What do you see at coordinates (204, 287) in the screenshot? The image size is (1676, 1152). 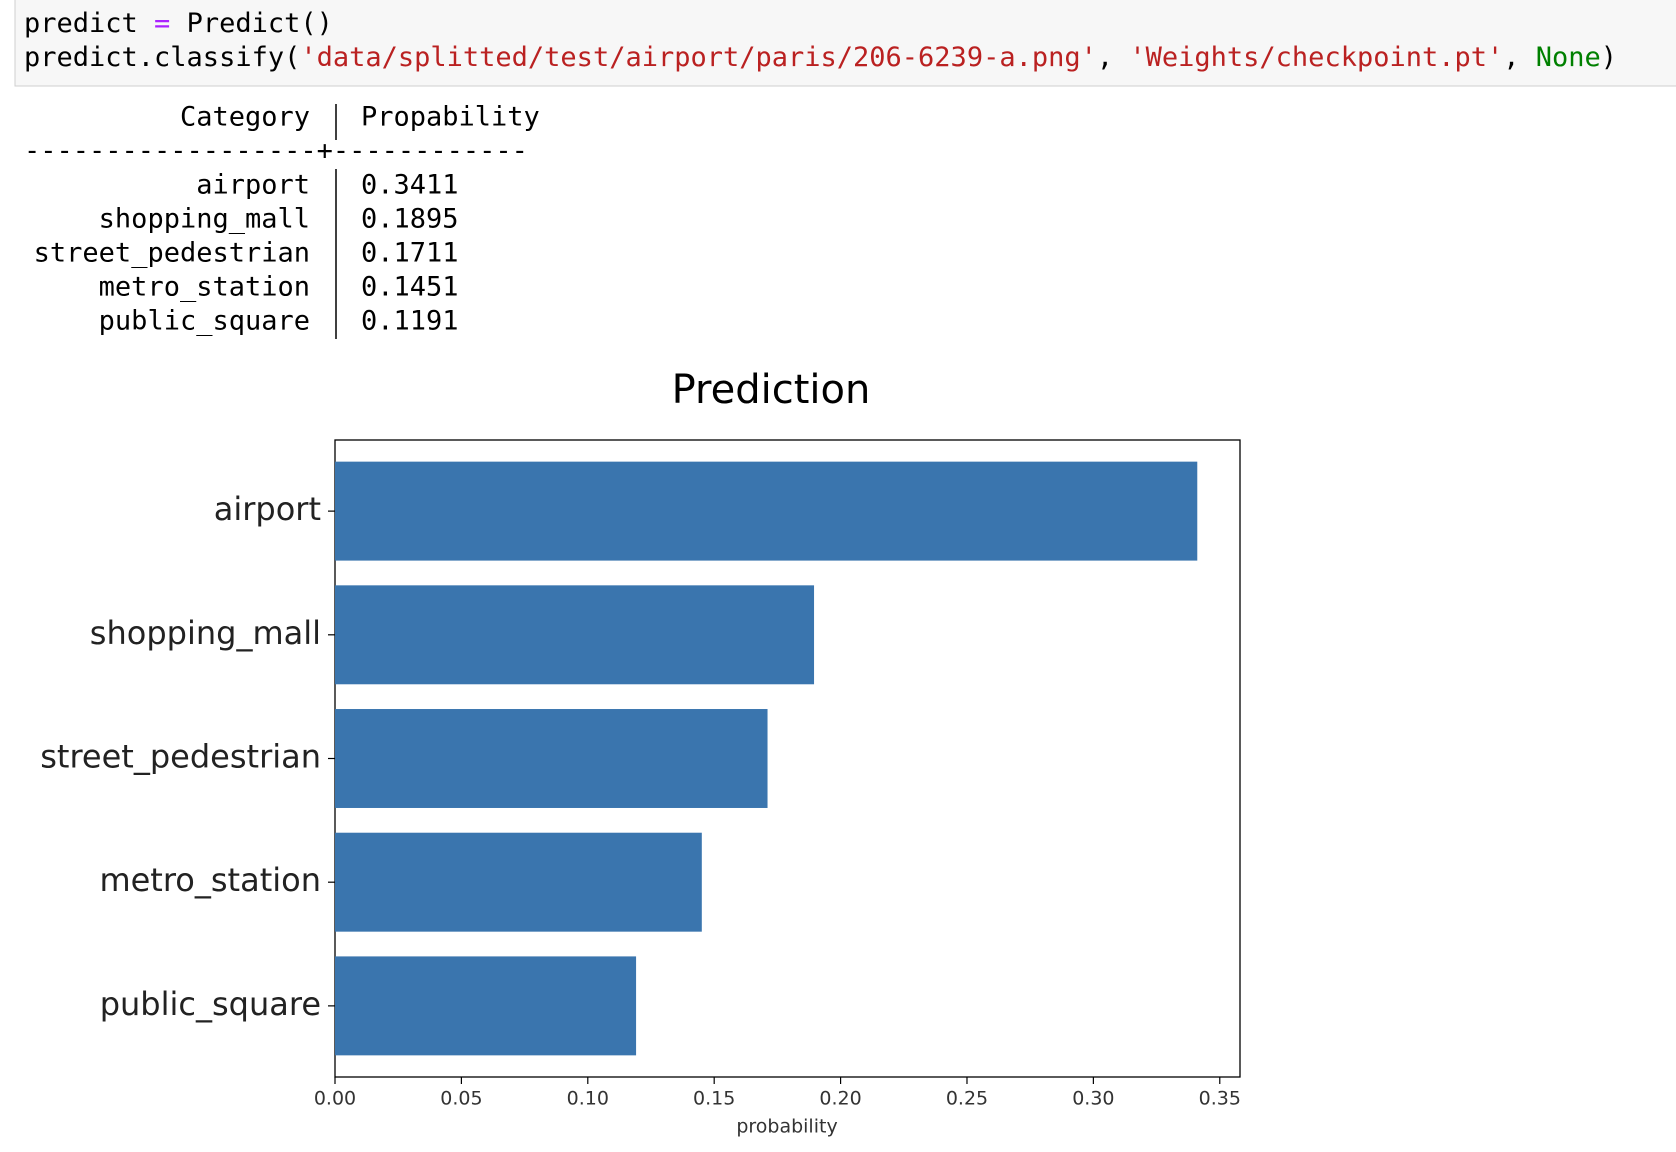 I see `table-category: metro_station` at bounding box center [204, 287].